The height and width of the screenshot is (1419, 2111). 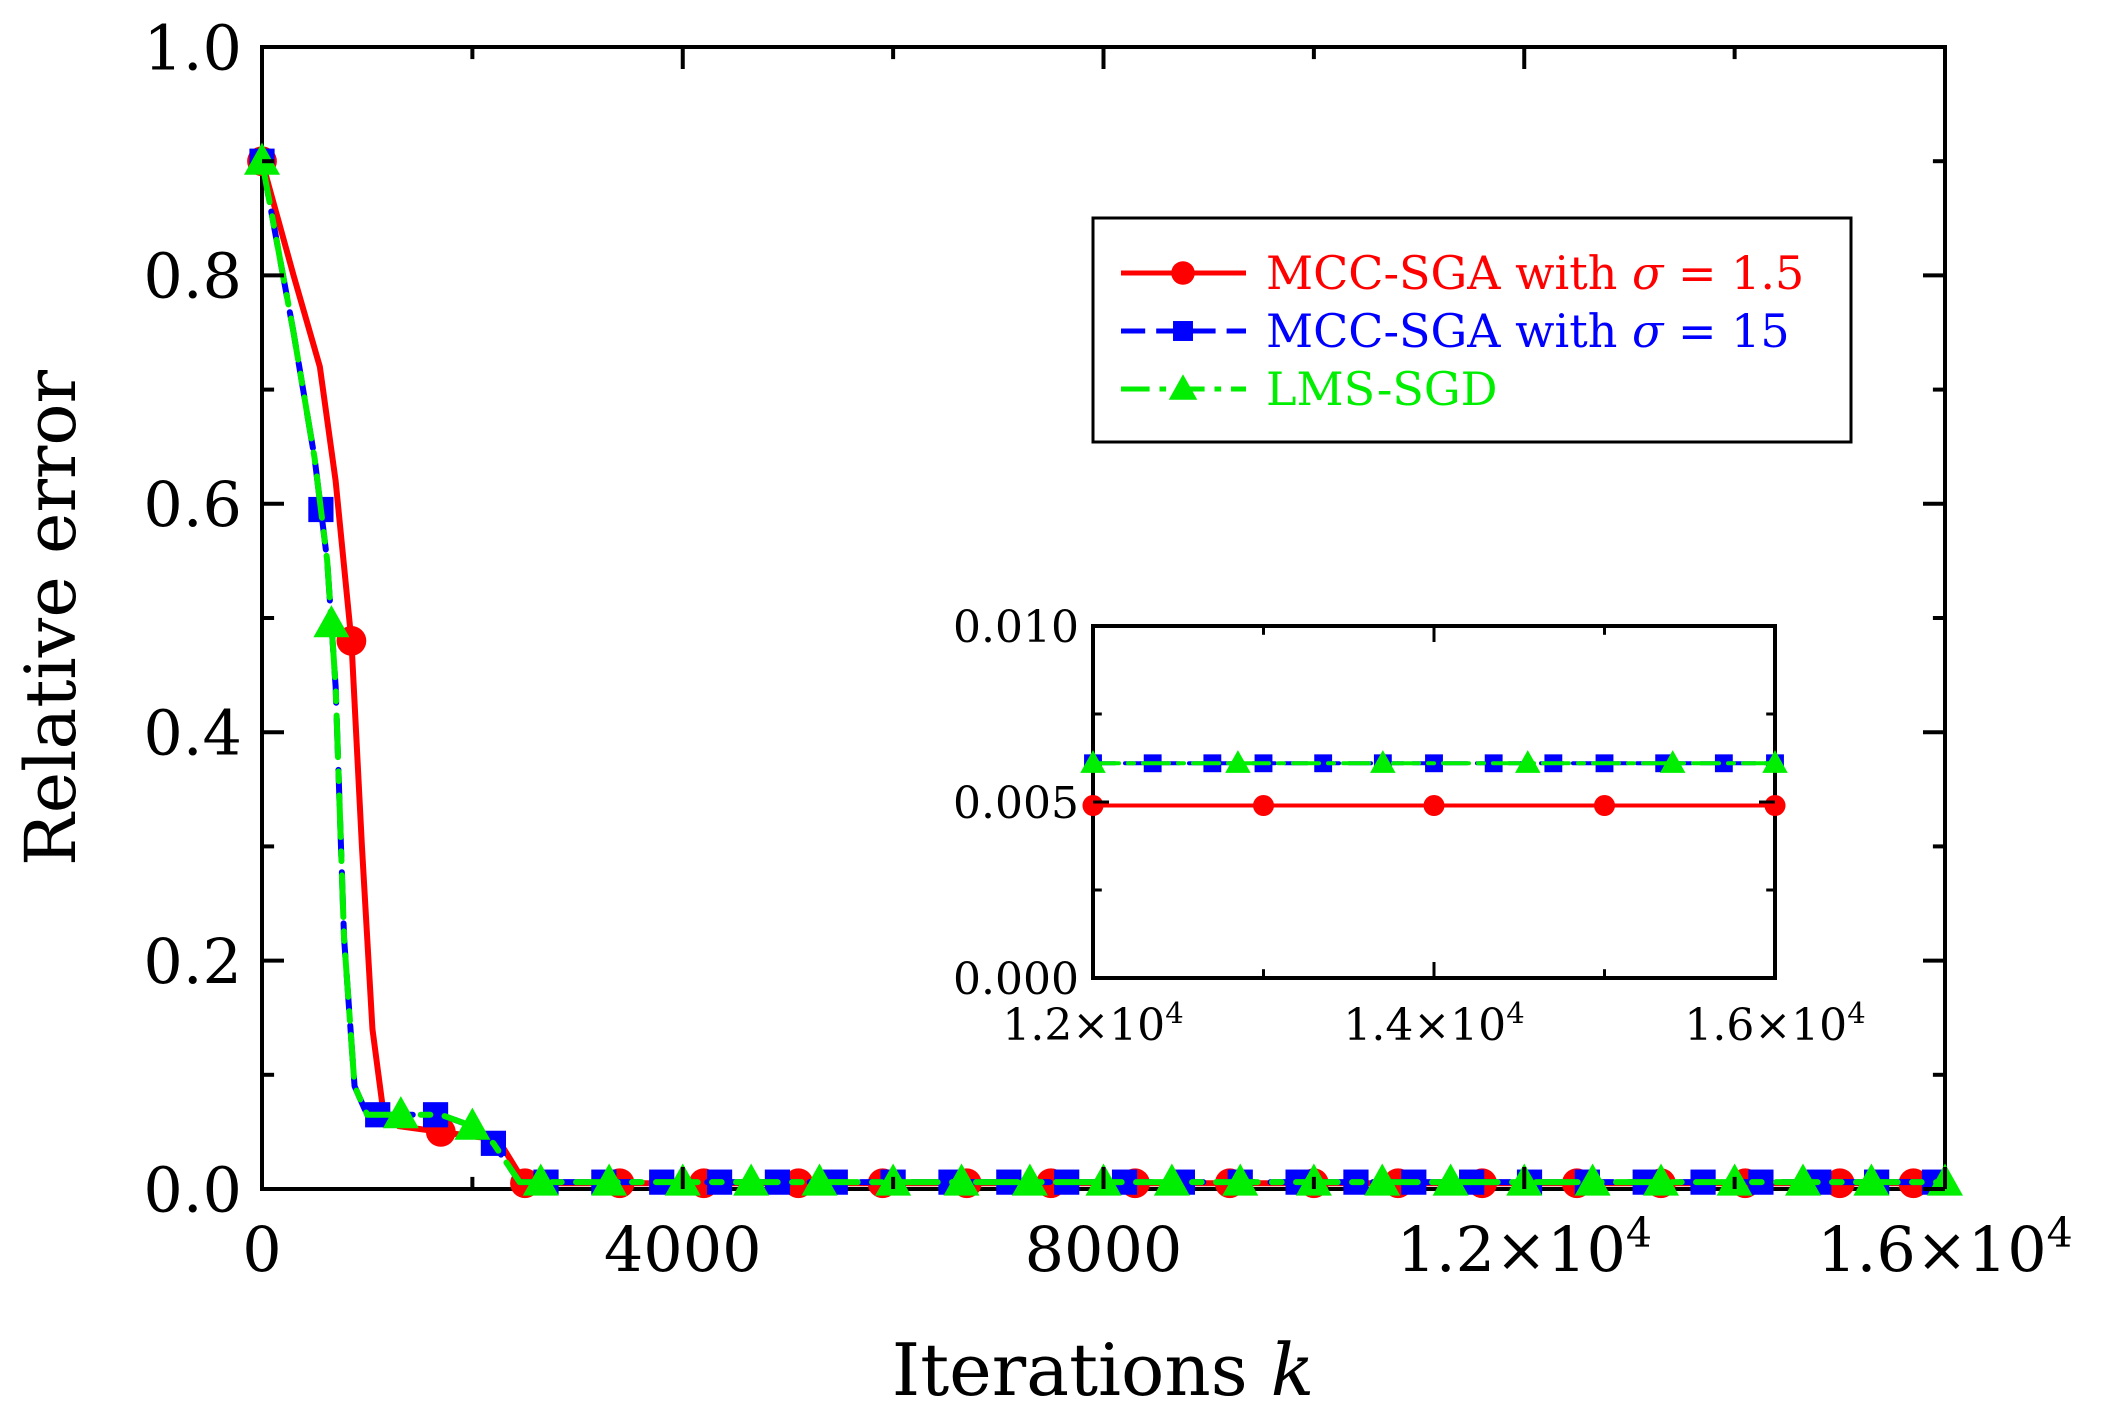 What do you see at coordinates (683, 1249) in the screenshot?
I see `x-tick-label-main-1: 4000` at bounding box center [683, 1249].